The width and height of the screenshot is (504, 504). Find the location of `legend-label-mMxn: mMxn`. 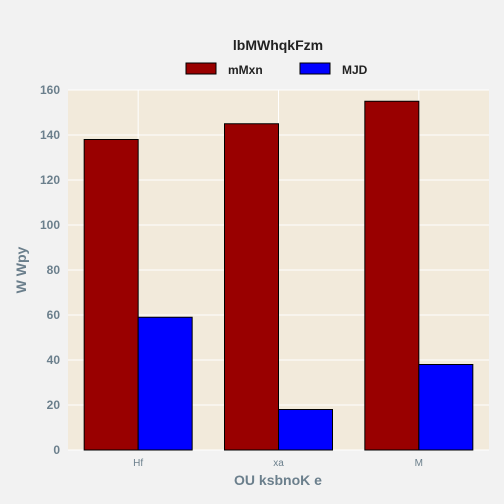

legend-label-mMxn: mMxn is located at coordinates (245, 70).